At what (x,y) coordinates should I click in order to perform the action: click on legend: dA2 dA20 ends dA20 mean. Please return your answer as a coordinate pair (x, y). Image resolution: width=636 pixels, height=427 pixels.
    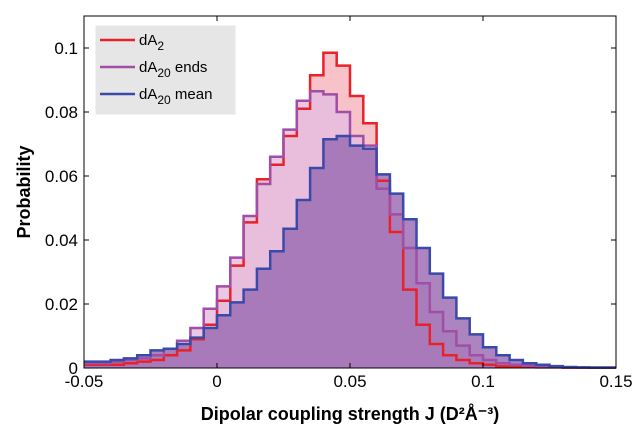
    Looking at the image, I should click on (165, 70).